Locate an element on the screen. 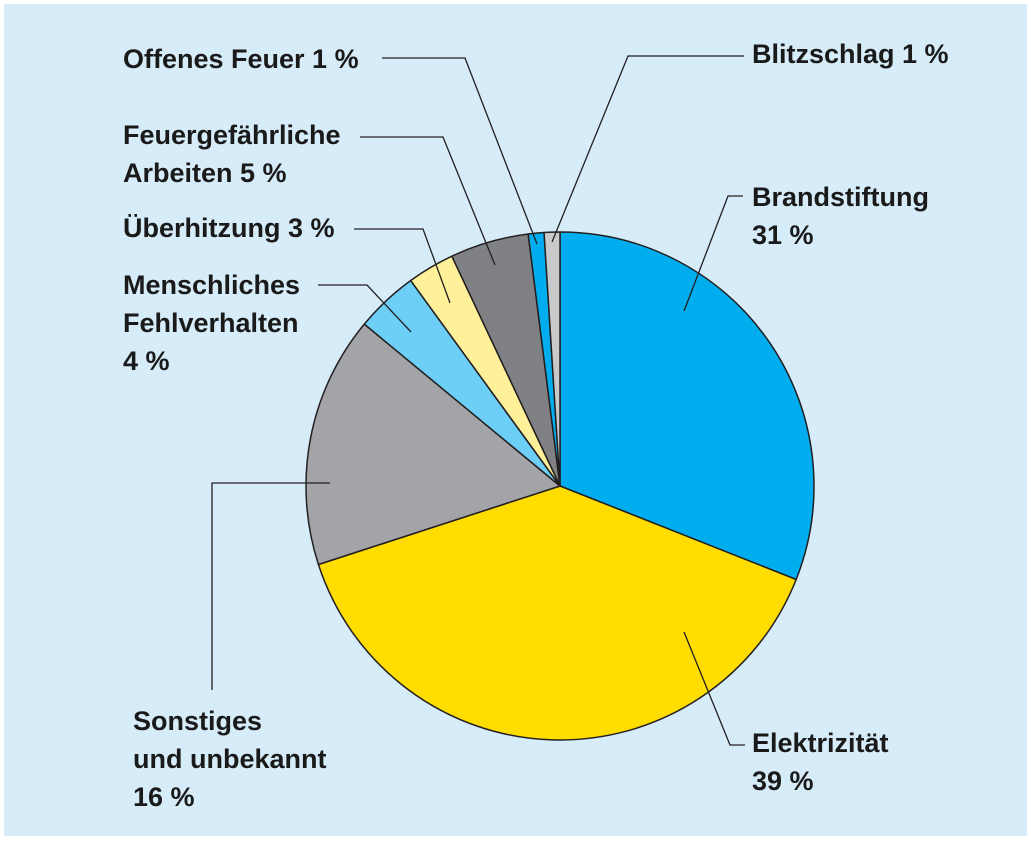 Image resolution: width=1031 pixels, height=842 pixels. leader-line-sonstiges is located at coordinates (270, 586).